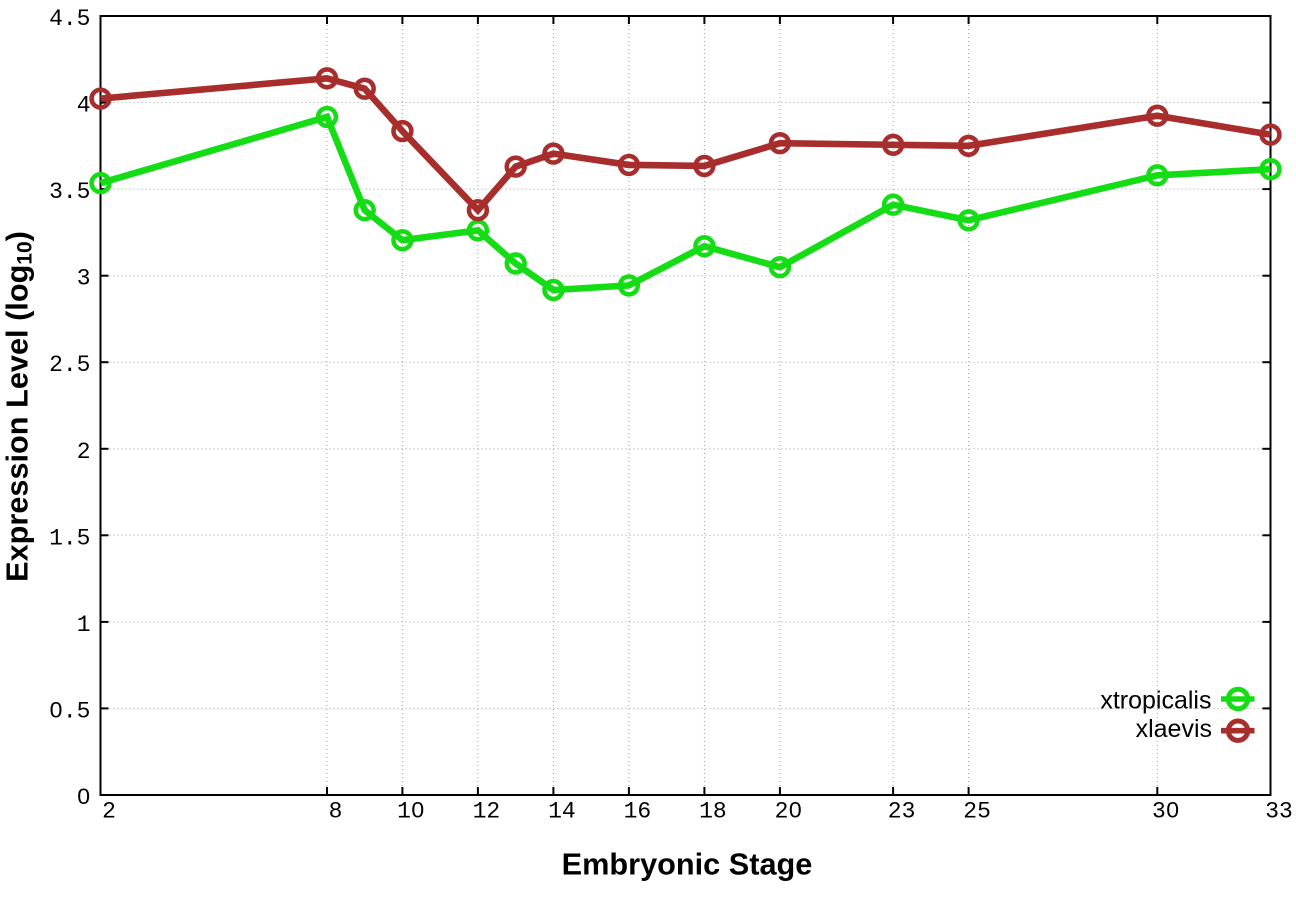 Image resolution: width=1296 pixels, height=907 pixels. What do you see at coordinates (1279, 812) in the screenshot?
I see `svg-text: 33` at bounding box center [1279, 812].